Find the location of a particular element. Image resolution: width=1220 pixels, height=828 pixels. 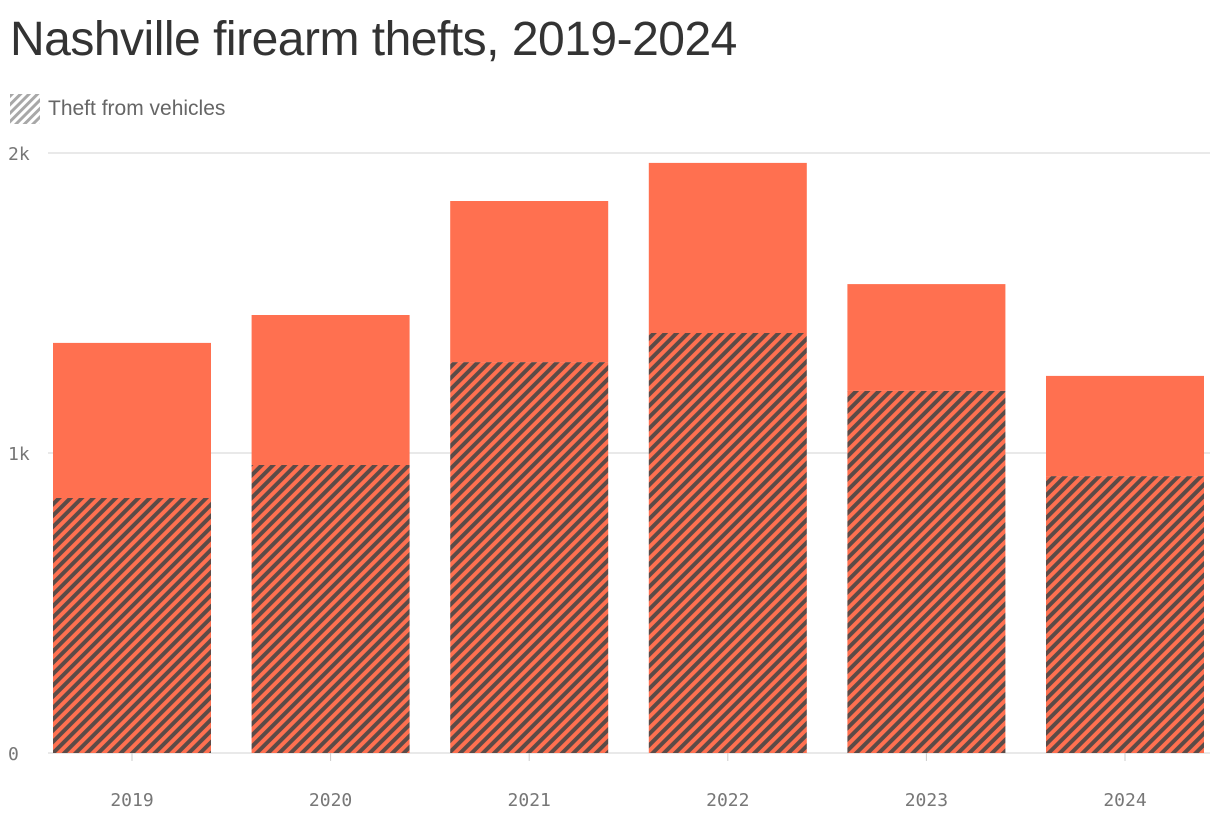

x-tick-label: 2019 is located at coordinates (131, 800).